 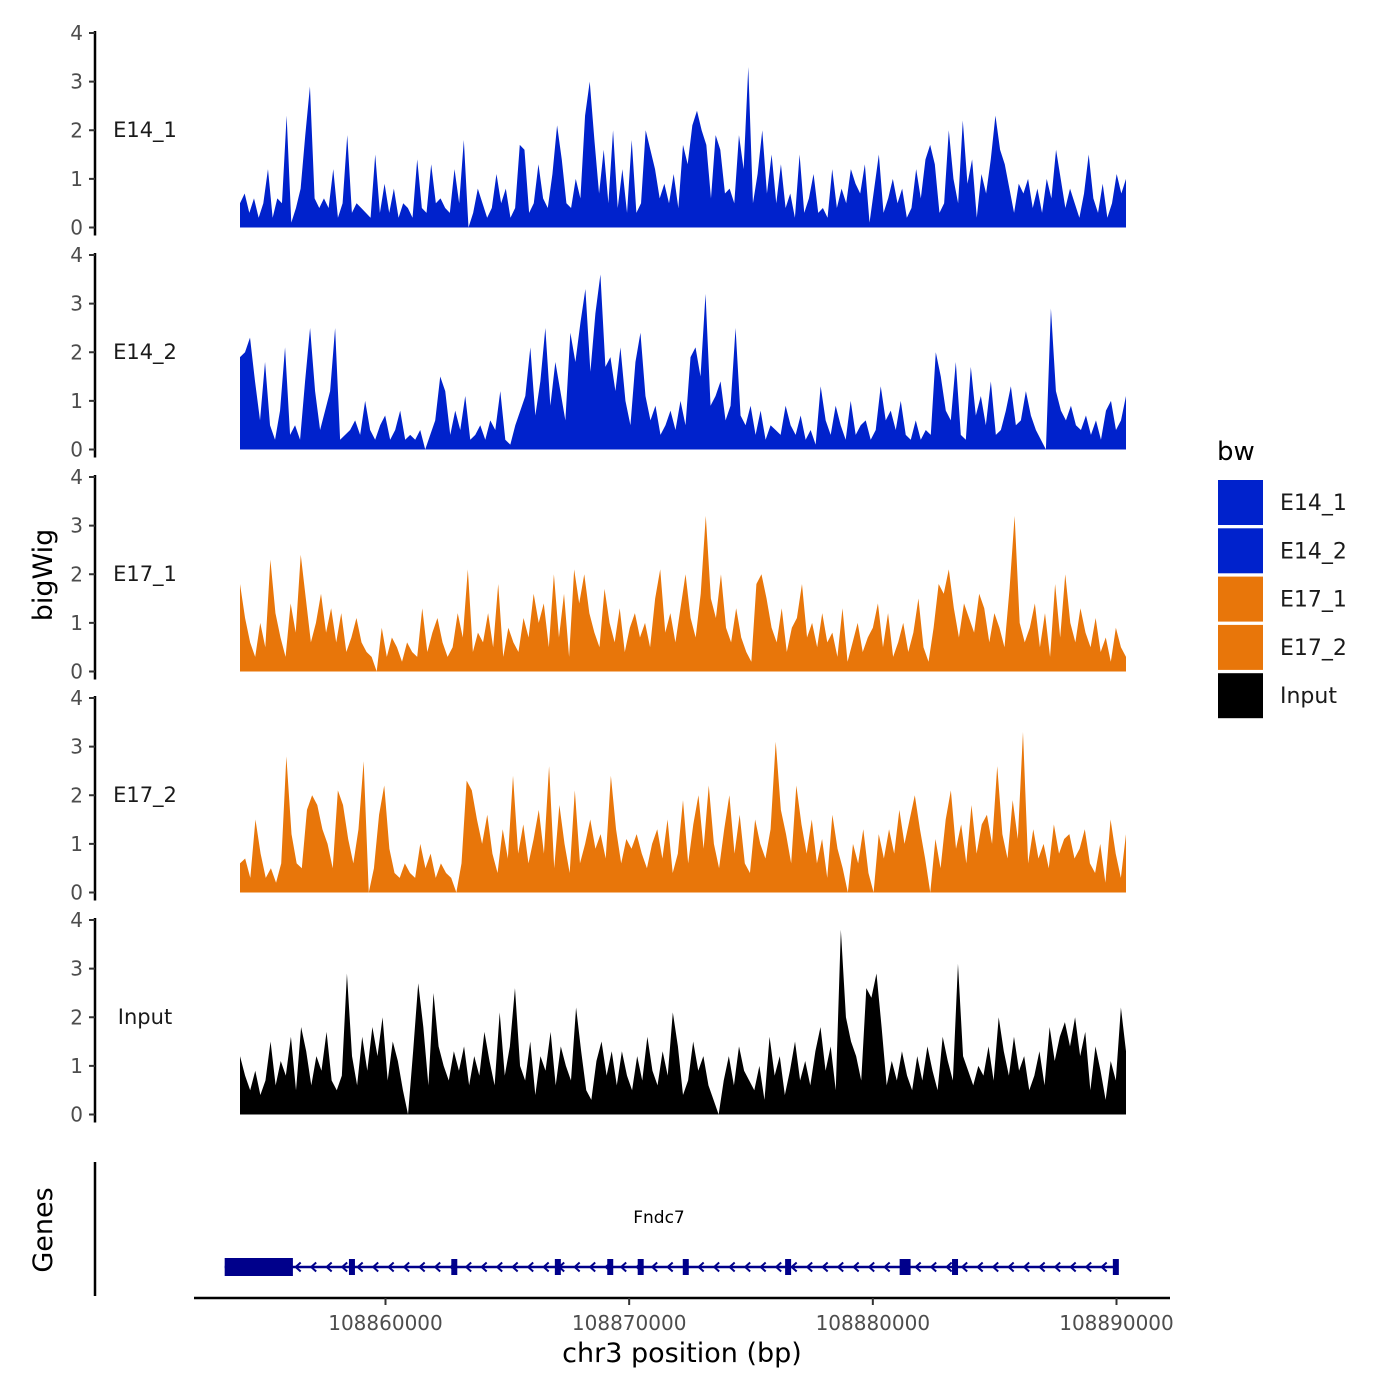 What do you see at coordinates (573, 1229) in the screenshot?
I see `gene-track: Genes Fndc7` at bounding box center [573, 1229].